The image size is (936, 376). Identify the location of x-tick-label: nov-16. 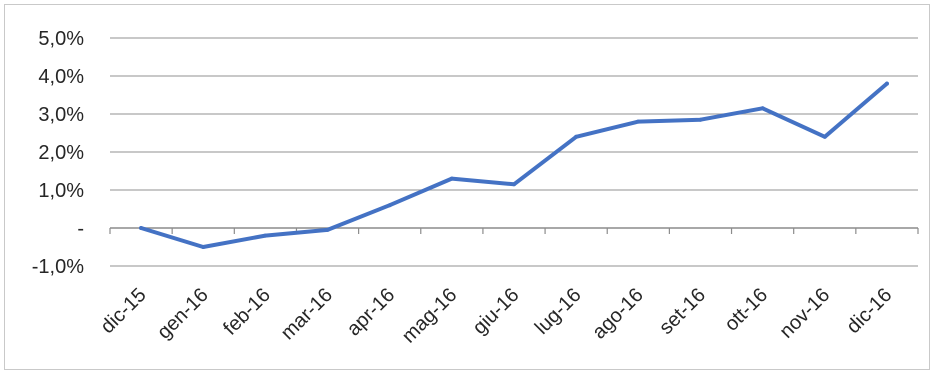
(805, 313).